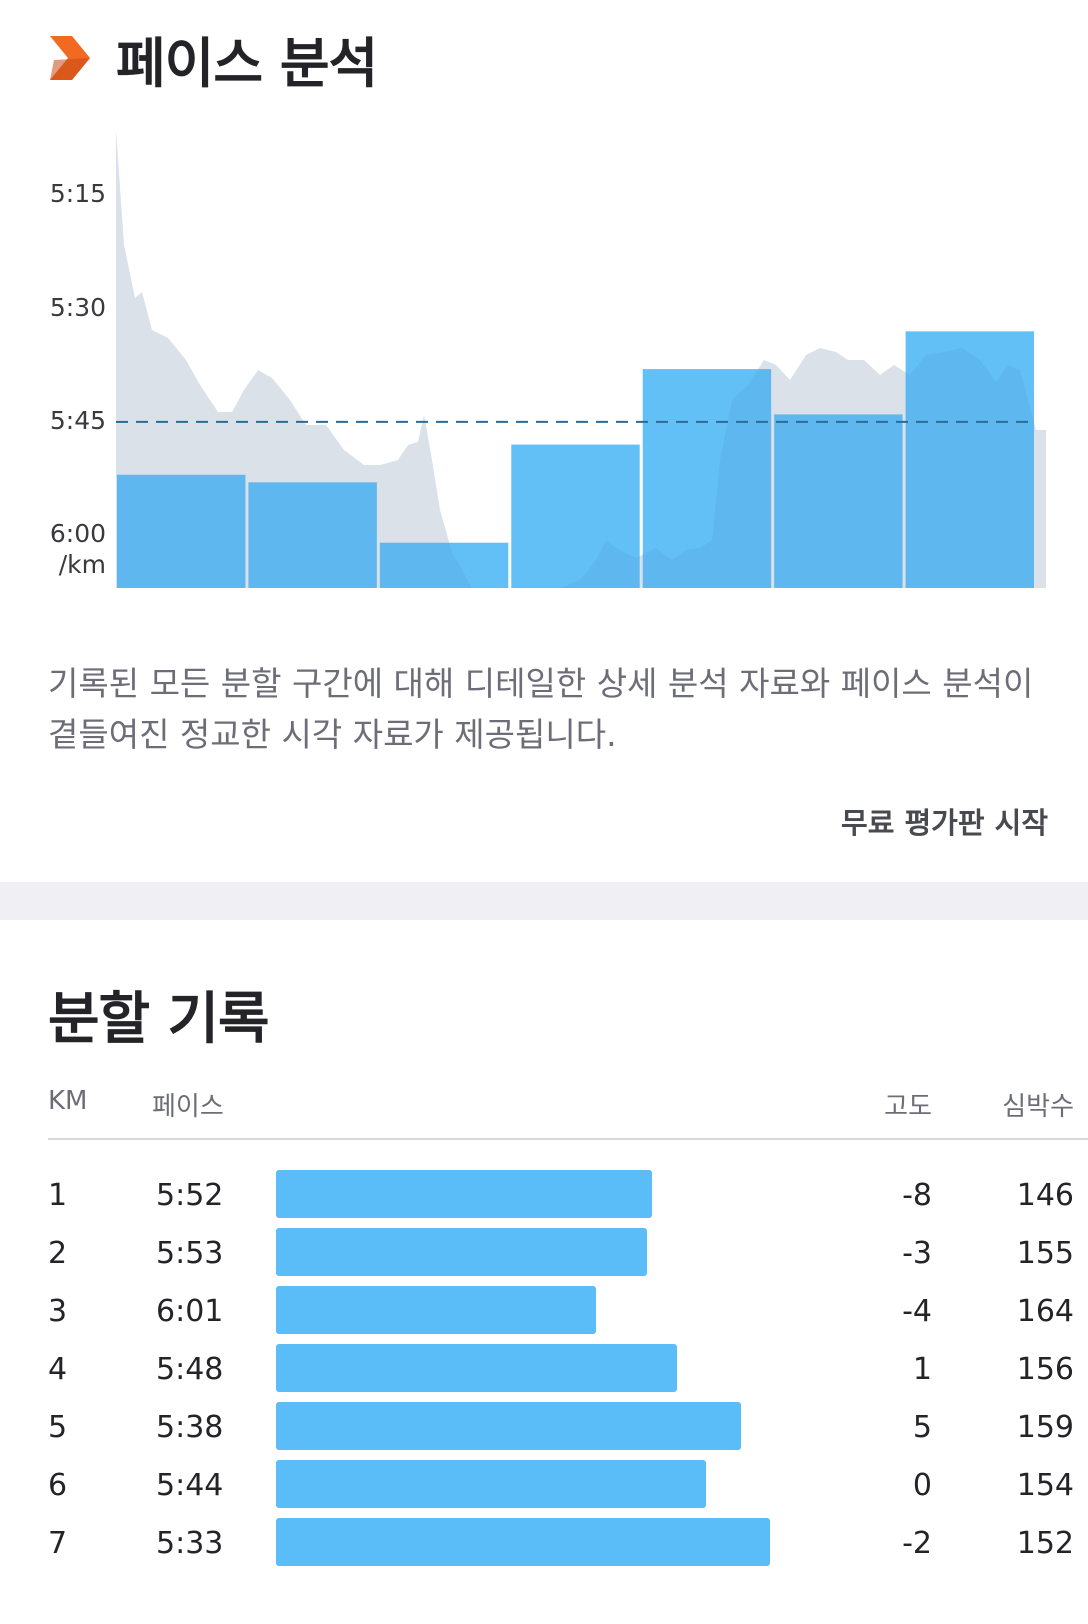  What do you see at coordinates (77, 534) in the screenshot?
I see `y-tick-label: 6:00` at bounding box center [77, 534].